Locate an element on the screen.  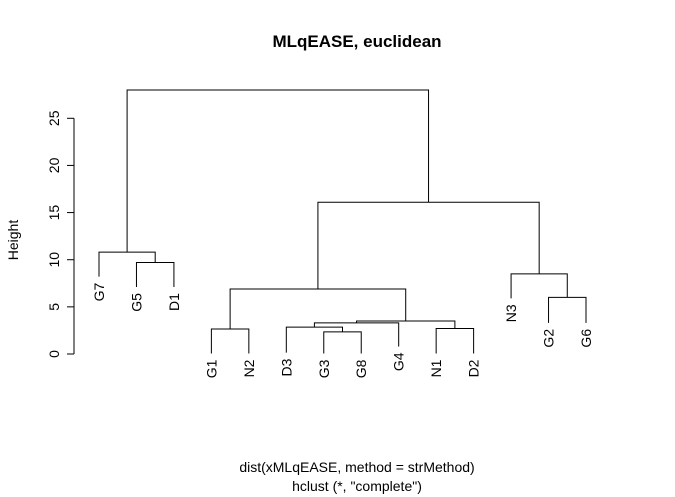
leaf-label: G8 is located at coordinates (361, 368).